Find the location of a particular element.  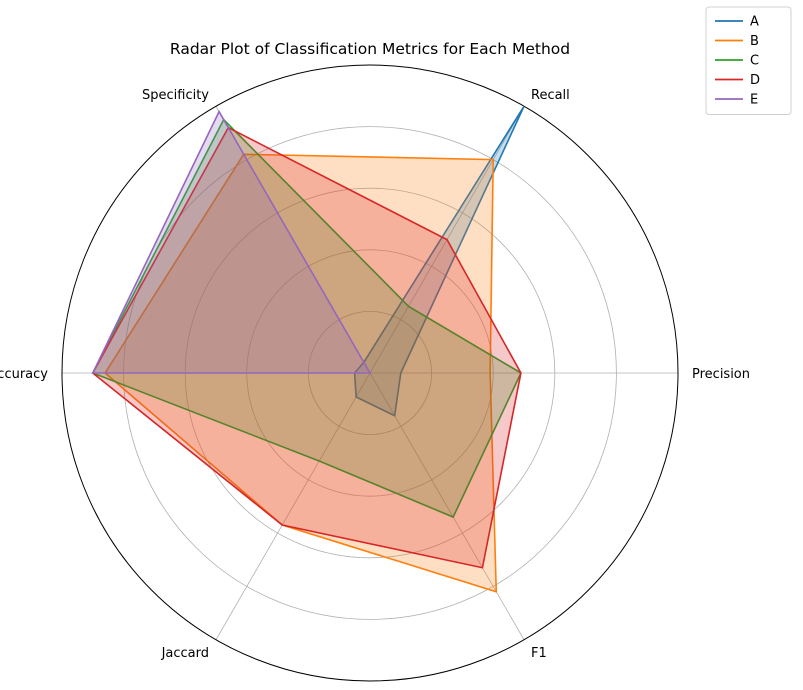

axis-label-precision: Precision is located at coordinates (721, 374).